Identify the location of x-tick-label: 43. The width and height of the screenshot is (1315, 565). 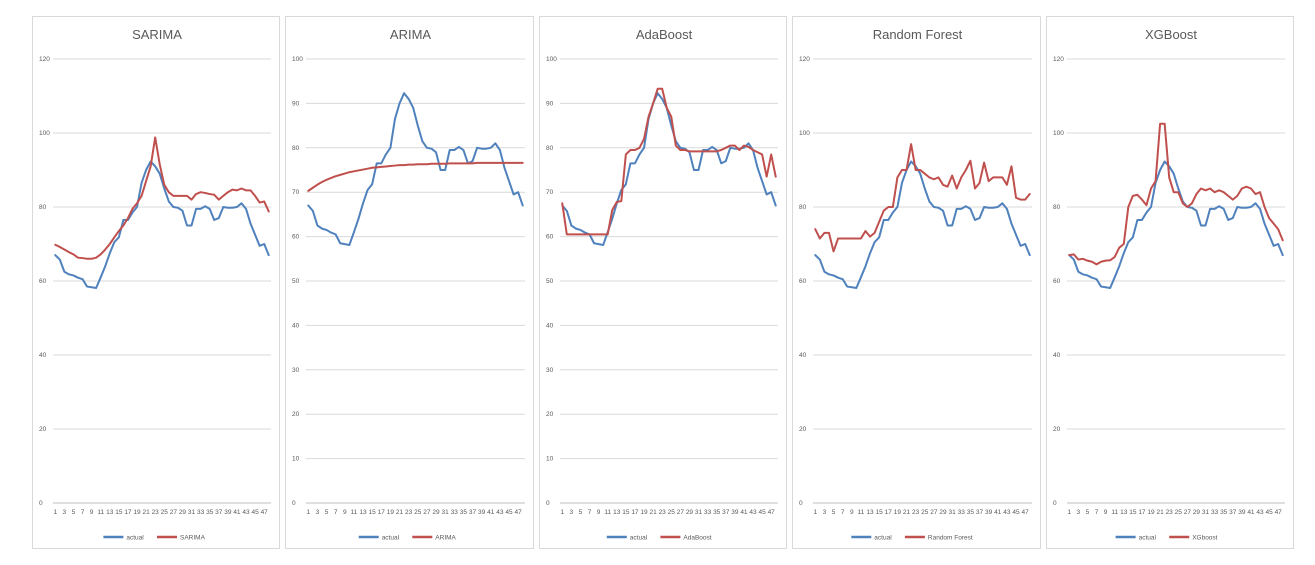
(1007, 512).